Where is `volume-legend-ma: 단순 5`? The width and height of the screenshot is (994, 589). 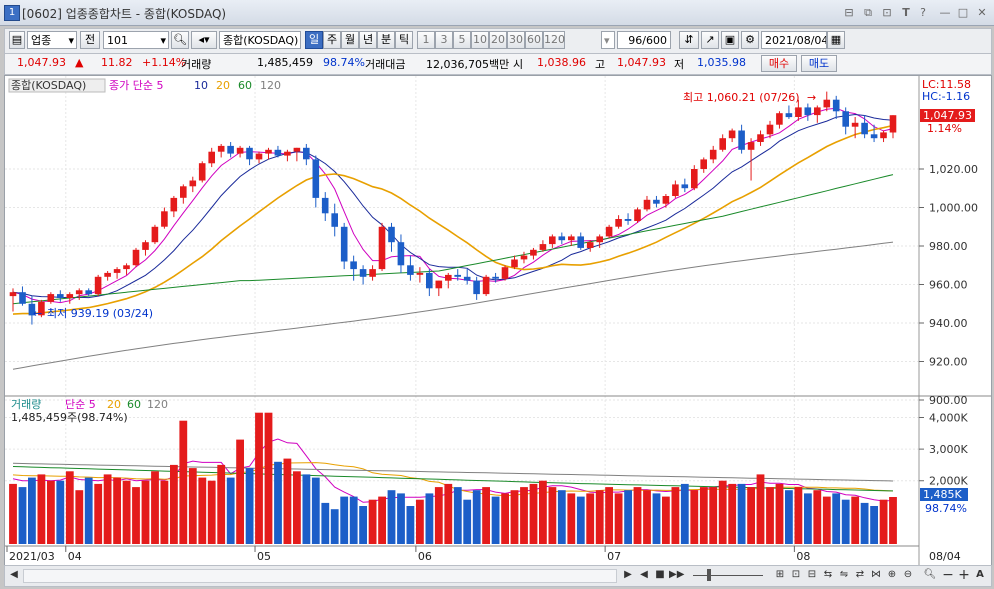 volume-legend-ma: 단순 5 is located at coordinates (80, 404).